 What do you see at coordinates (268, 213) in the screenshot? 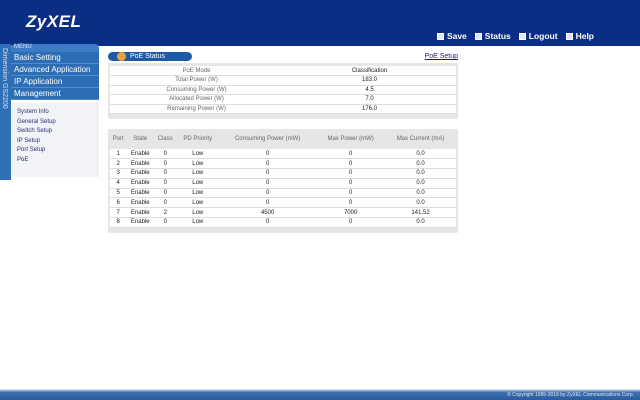
I see `table-cell: 4500` at bounding box center [268, 213].